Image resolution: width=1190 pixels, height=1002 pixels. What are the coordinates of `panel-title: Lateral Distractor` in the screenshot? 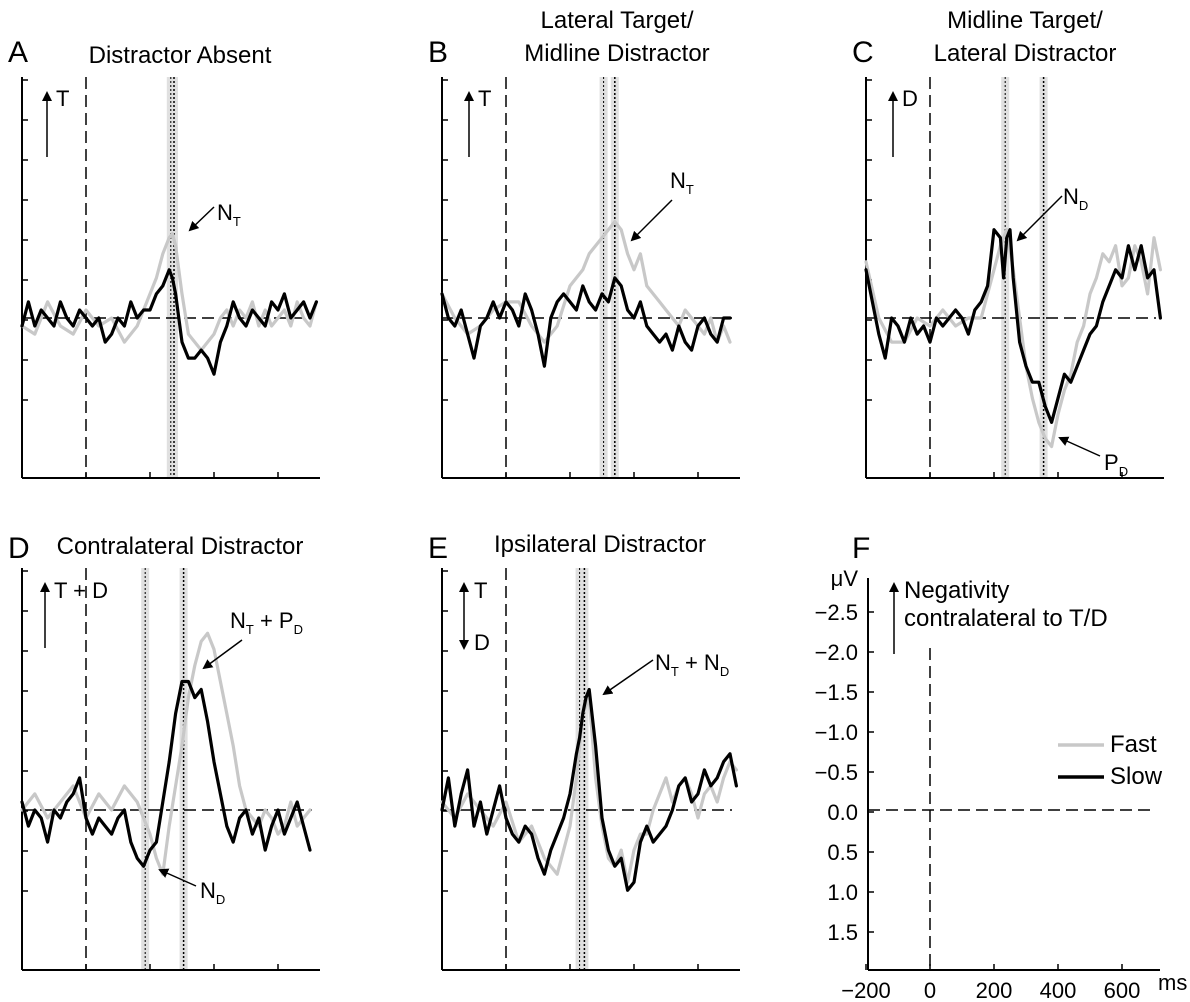 It's located at (1025, 53).